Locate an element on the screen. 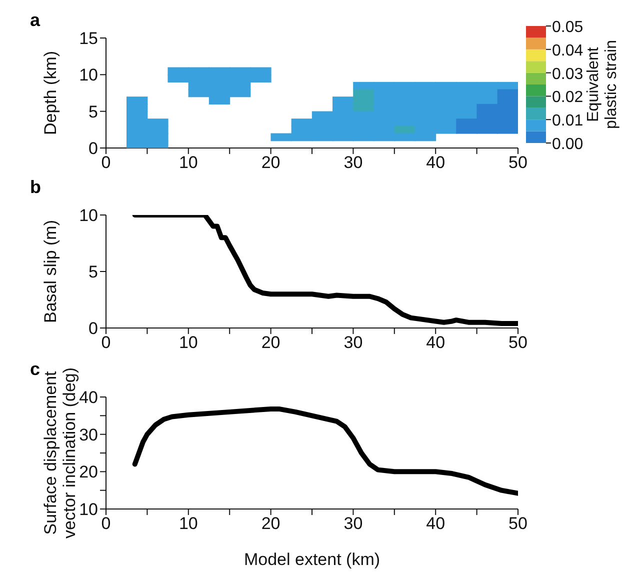 Image resolution: width=633 pixels, height=574 pixels. y-axis-title: Surface displacement vector inclination (deg) is located at coordinates (60, 453).